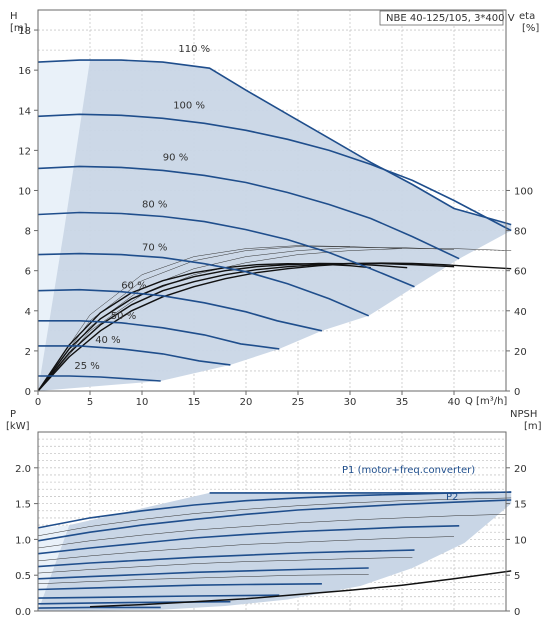  What do you see at coordinates (527, 16) in the screenshot?
I see `top-y2label-name: eta` at bounding box center [527, 16].